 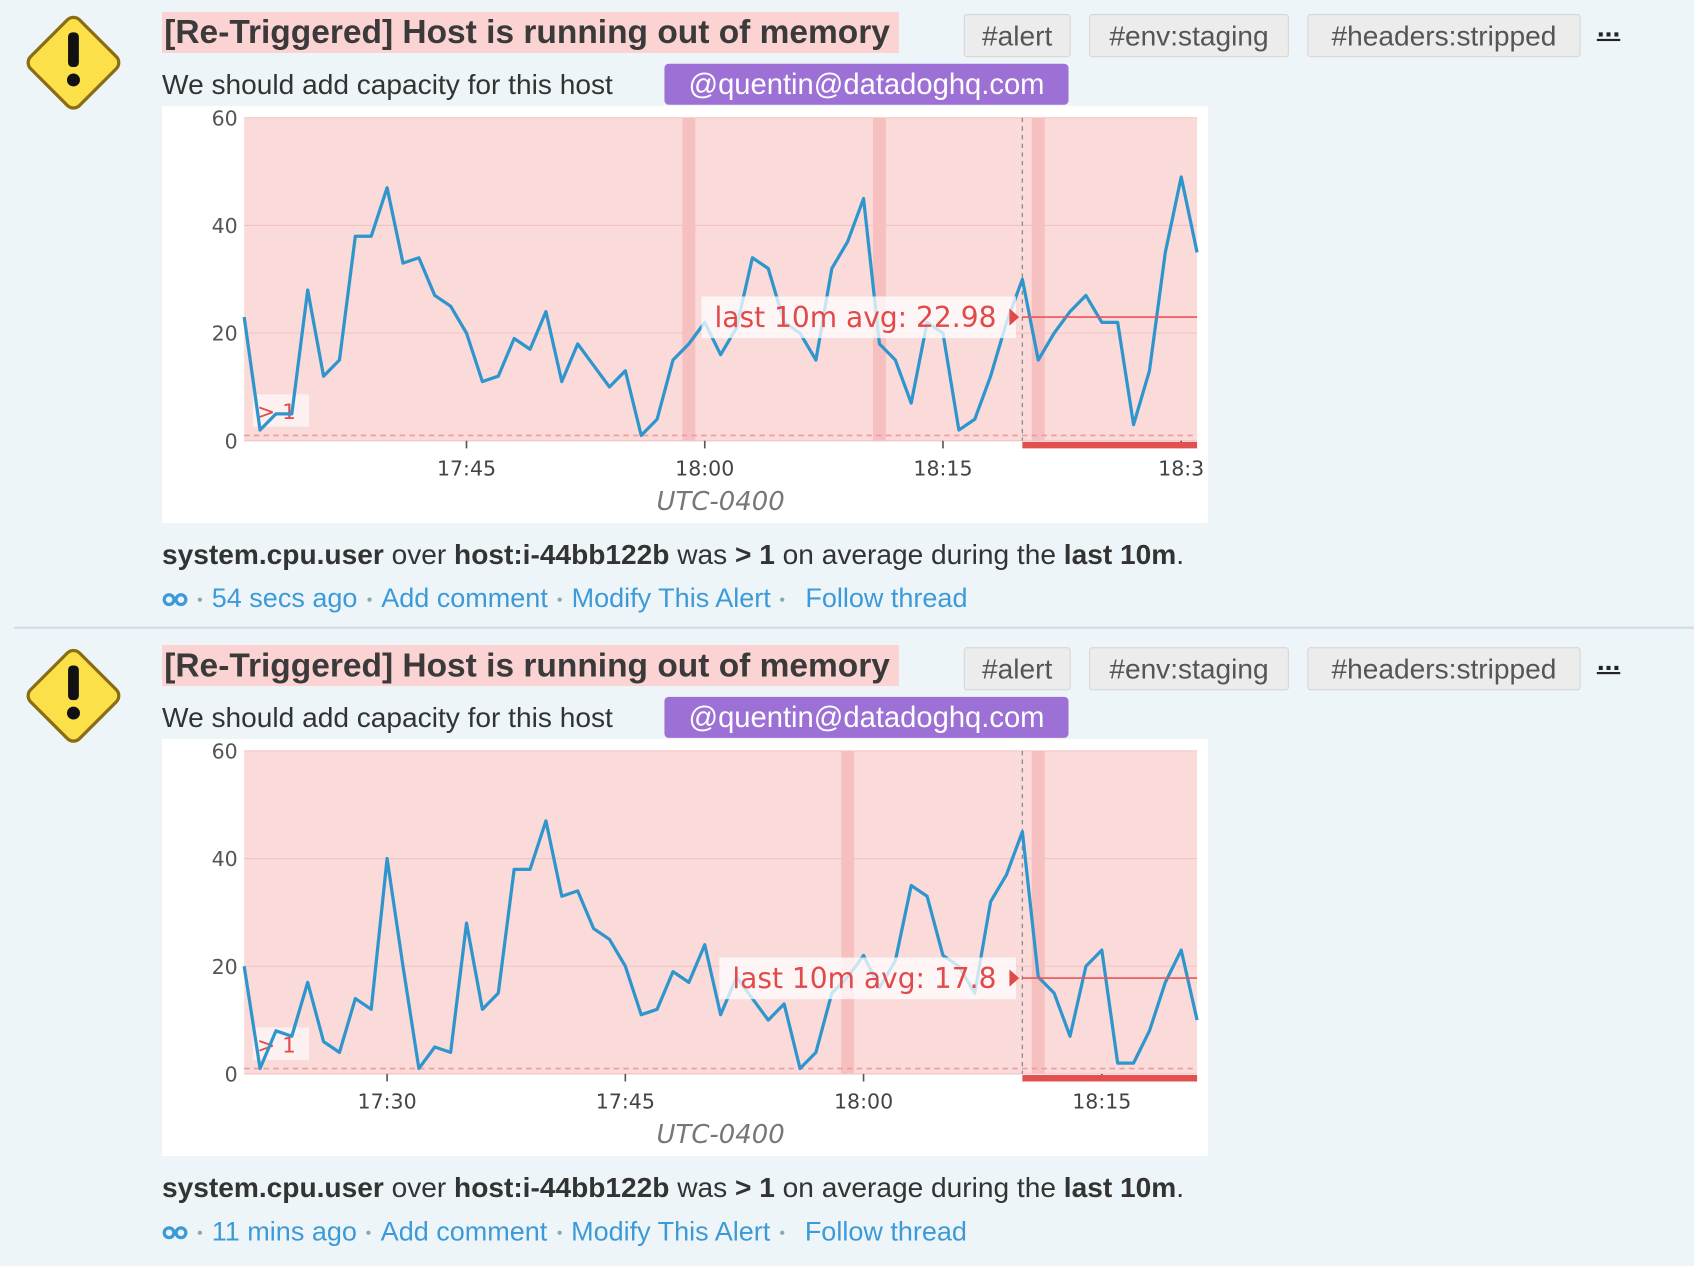 What do you see at coordinates (562, 1187) in the screenshot?
I see `summary-part: host:i-44bb122b` at bounding box center [562, 1187].